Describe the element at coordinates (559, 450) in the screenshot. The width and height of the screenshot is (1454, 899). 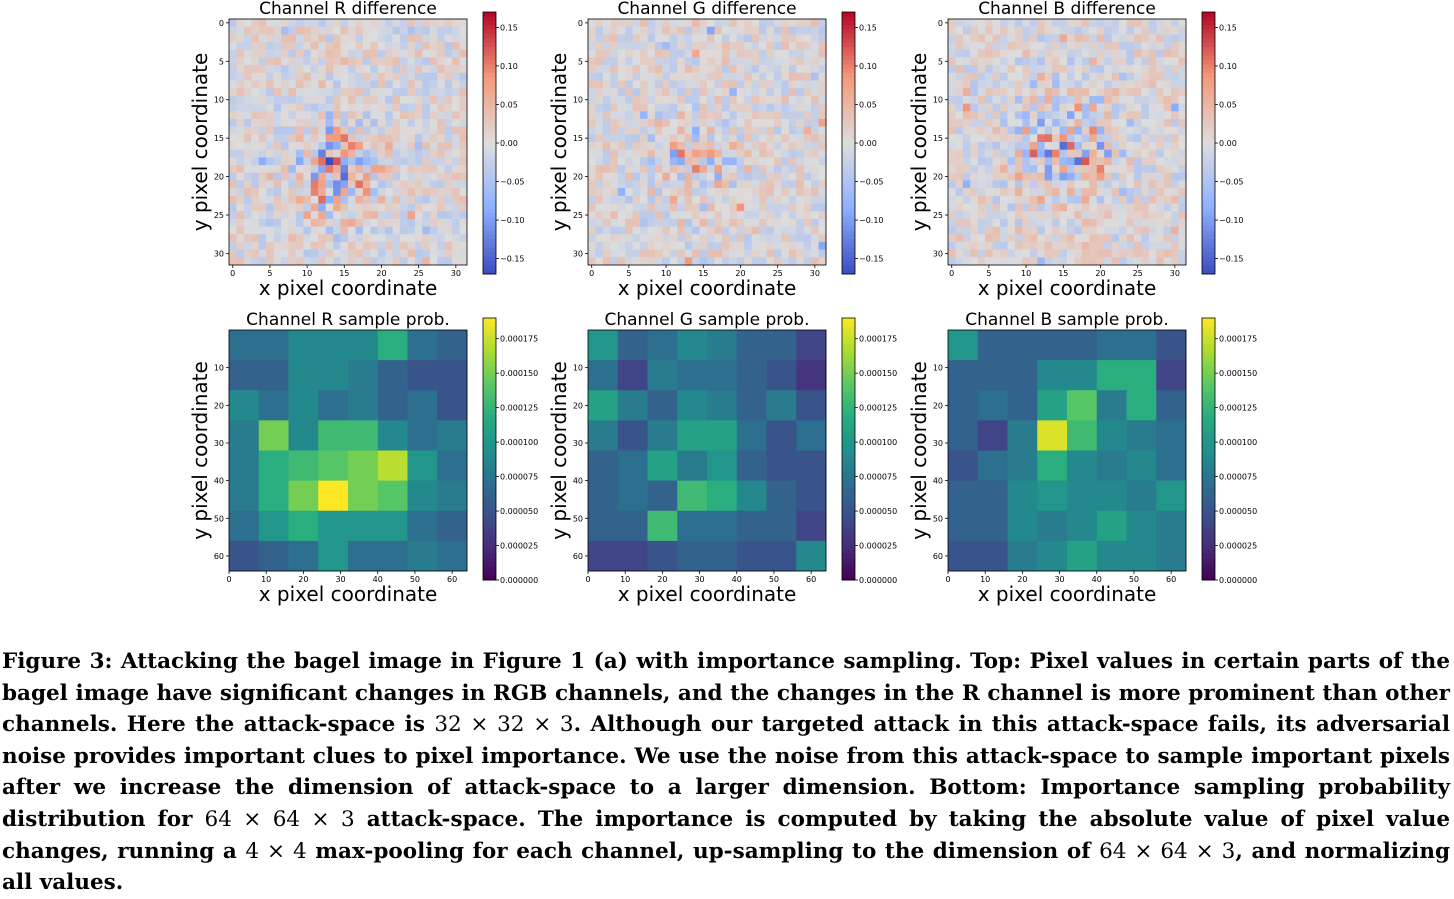
I see `y-axis-label: y pixel coordinate` at that location.